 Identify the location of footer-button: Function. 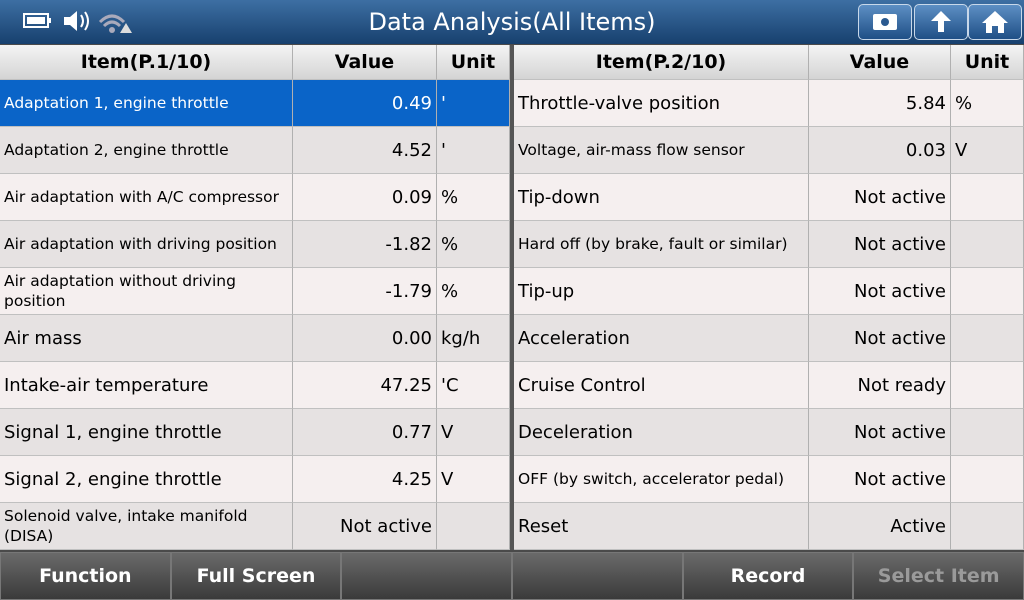
(85, 576).